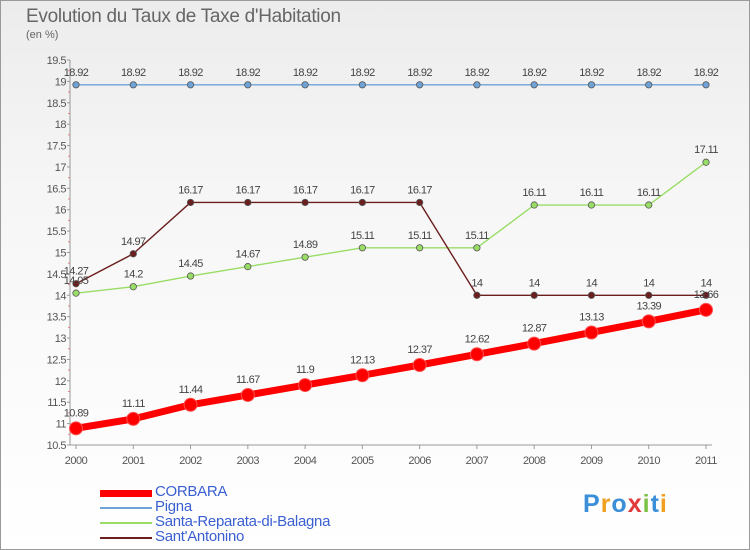 The image size is (750, 550). I want to click on data-label: 13.39, so click(648, 306).